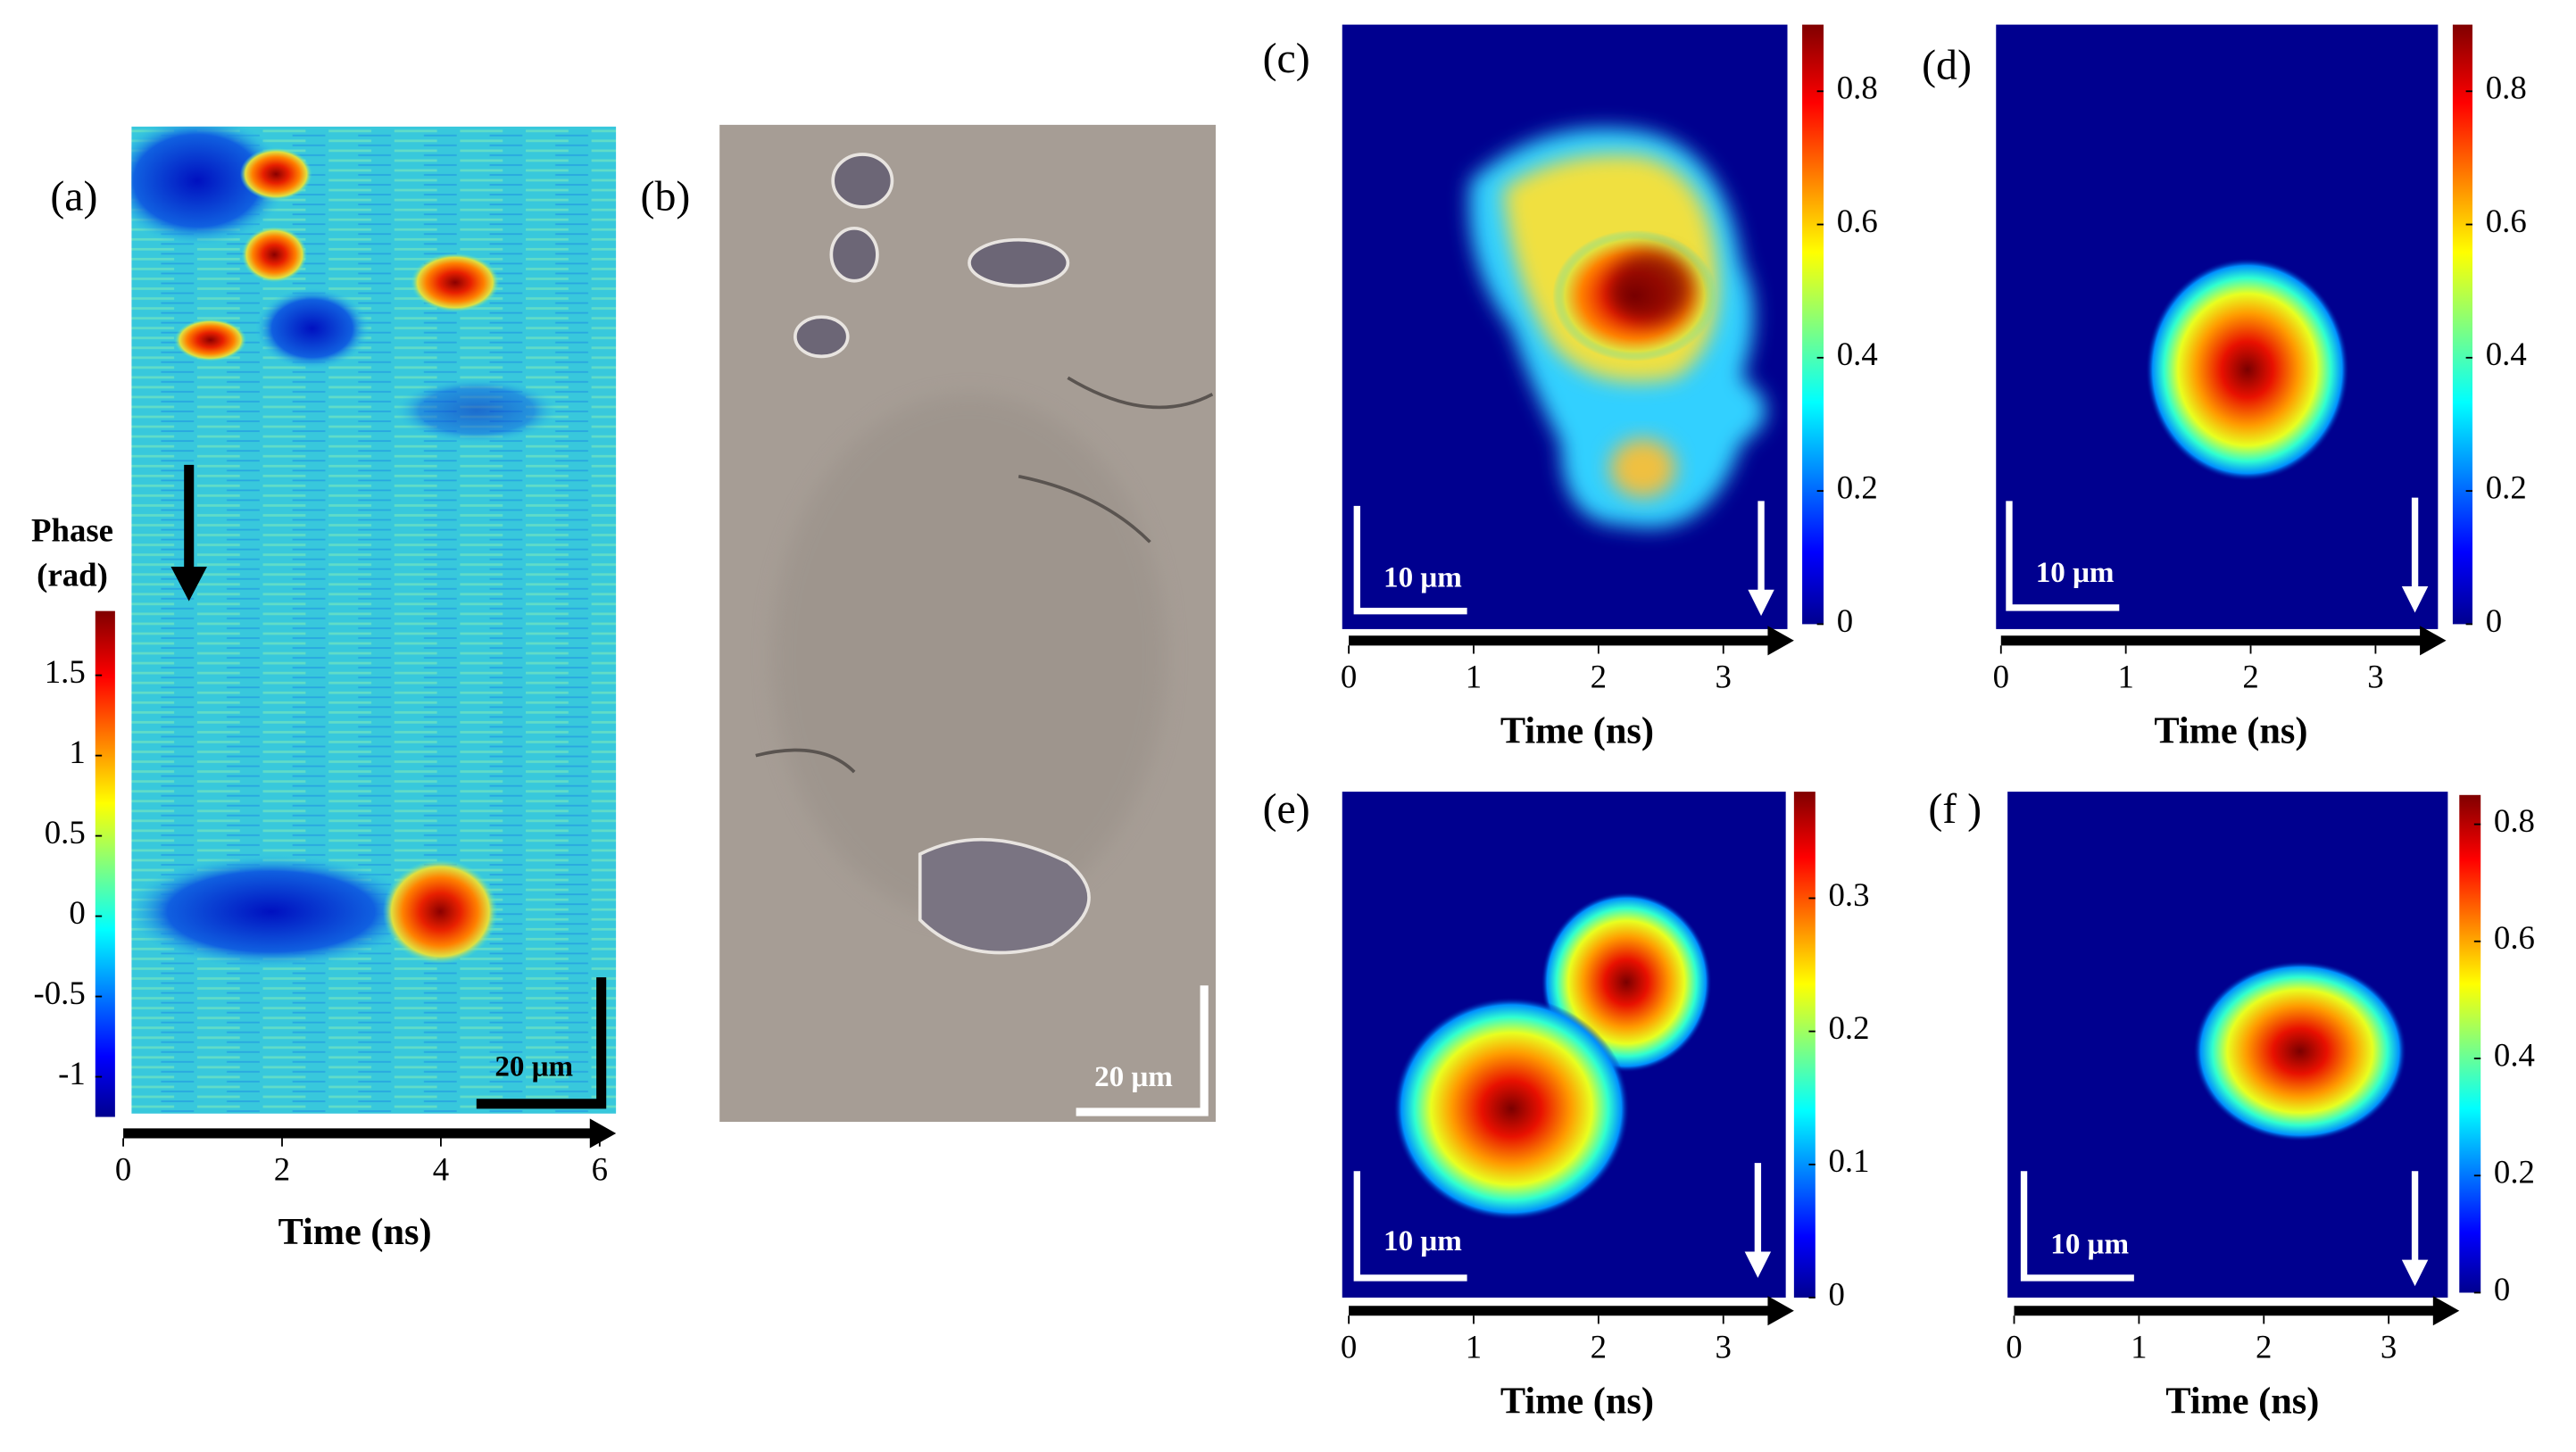 The image size is (2576, 1452). Describe the element at coordinates (72, 1073) in the screenshot. I see `colorbar-tick-label: -1` at that location.